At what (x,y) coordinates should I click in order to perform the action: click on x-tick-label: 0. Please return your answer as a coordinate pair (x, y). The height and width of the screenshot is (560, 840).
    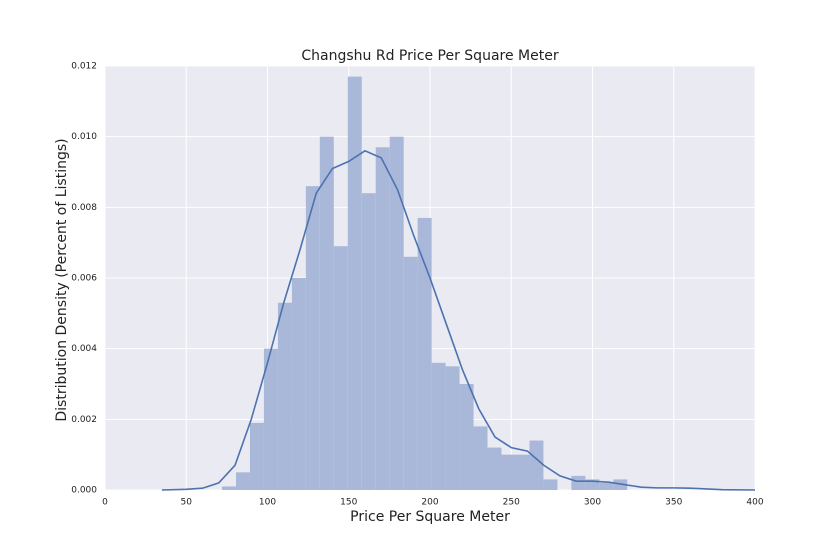
    Looking at the image, I should click on (105, 503).